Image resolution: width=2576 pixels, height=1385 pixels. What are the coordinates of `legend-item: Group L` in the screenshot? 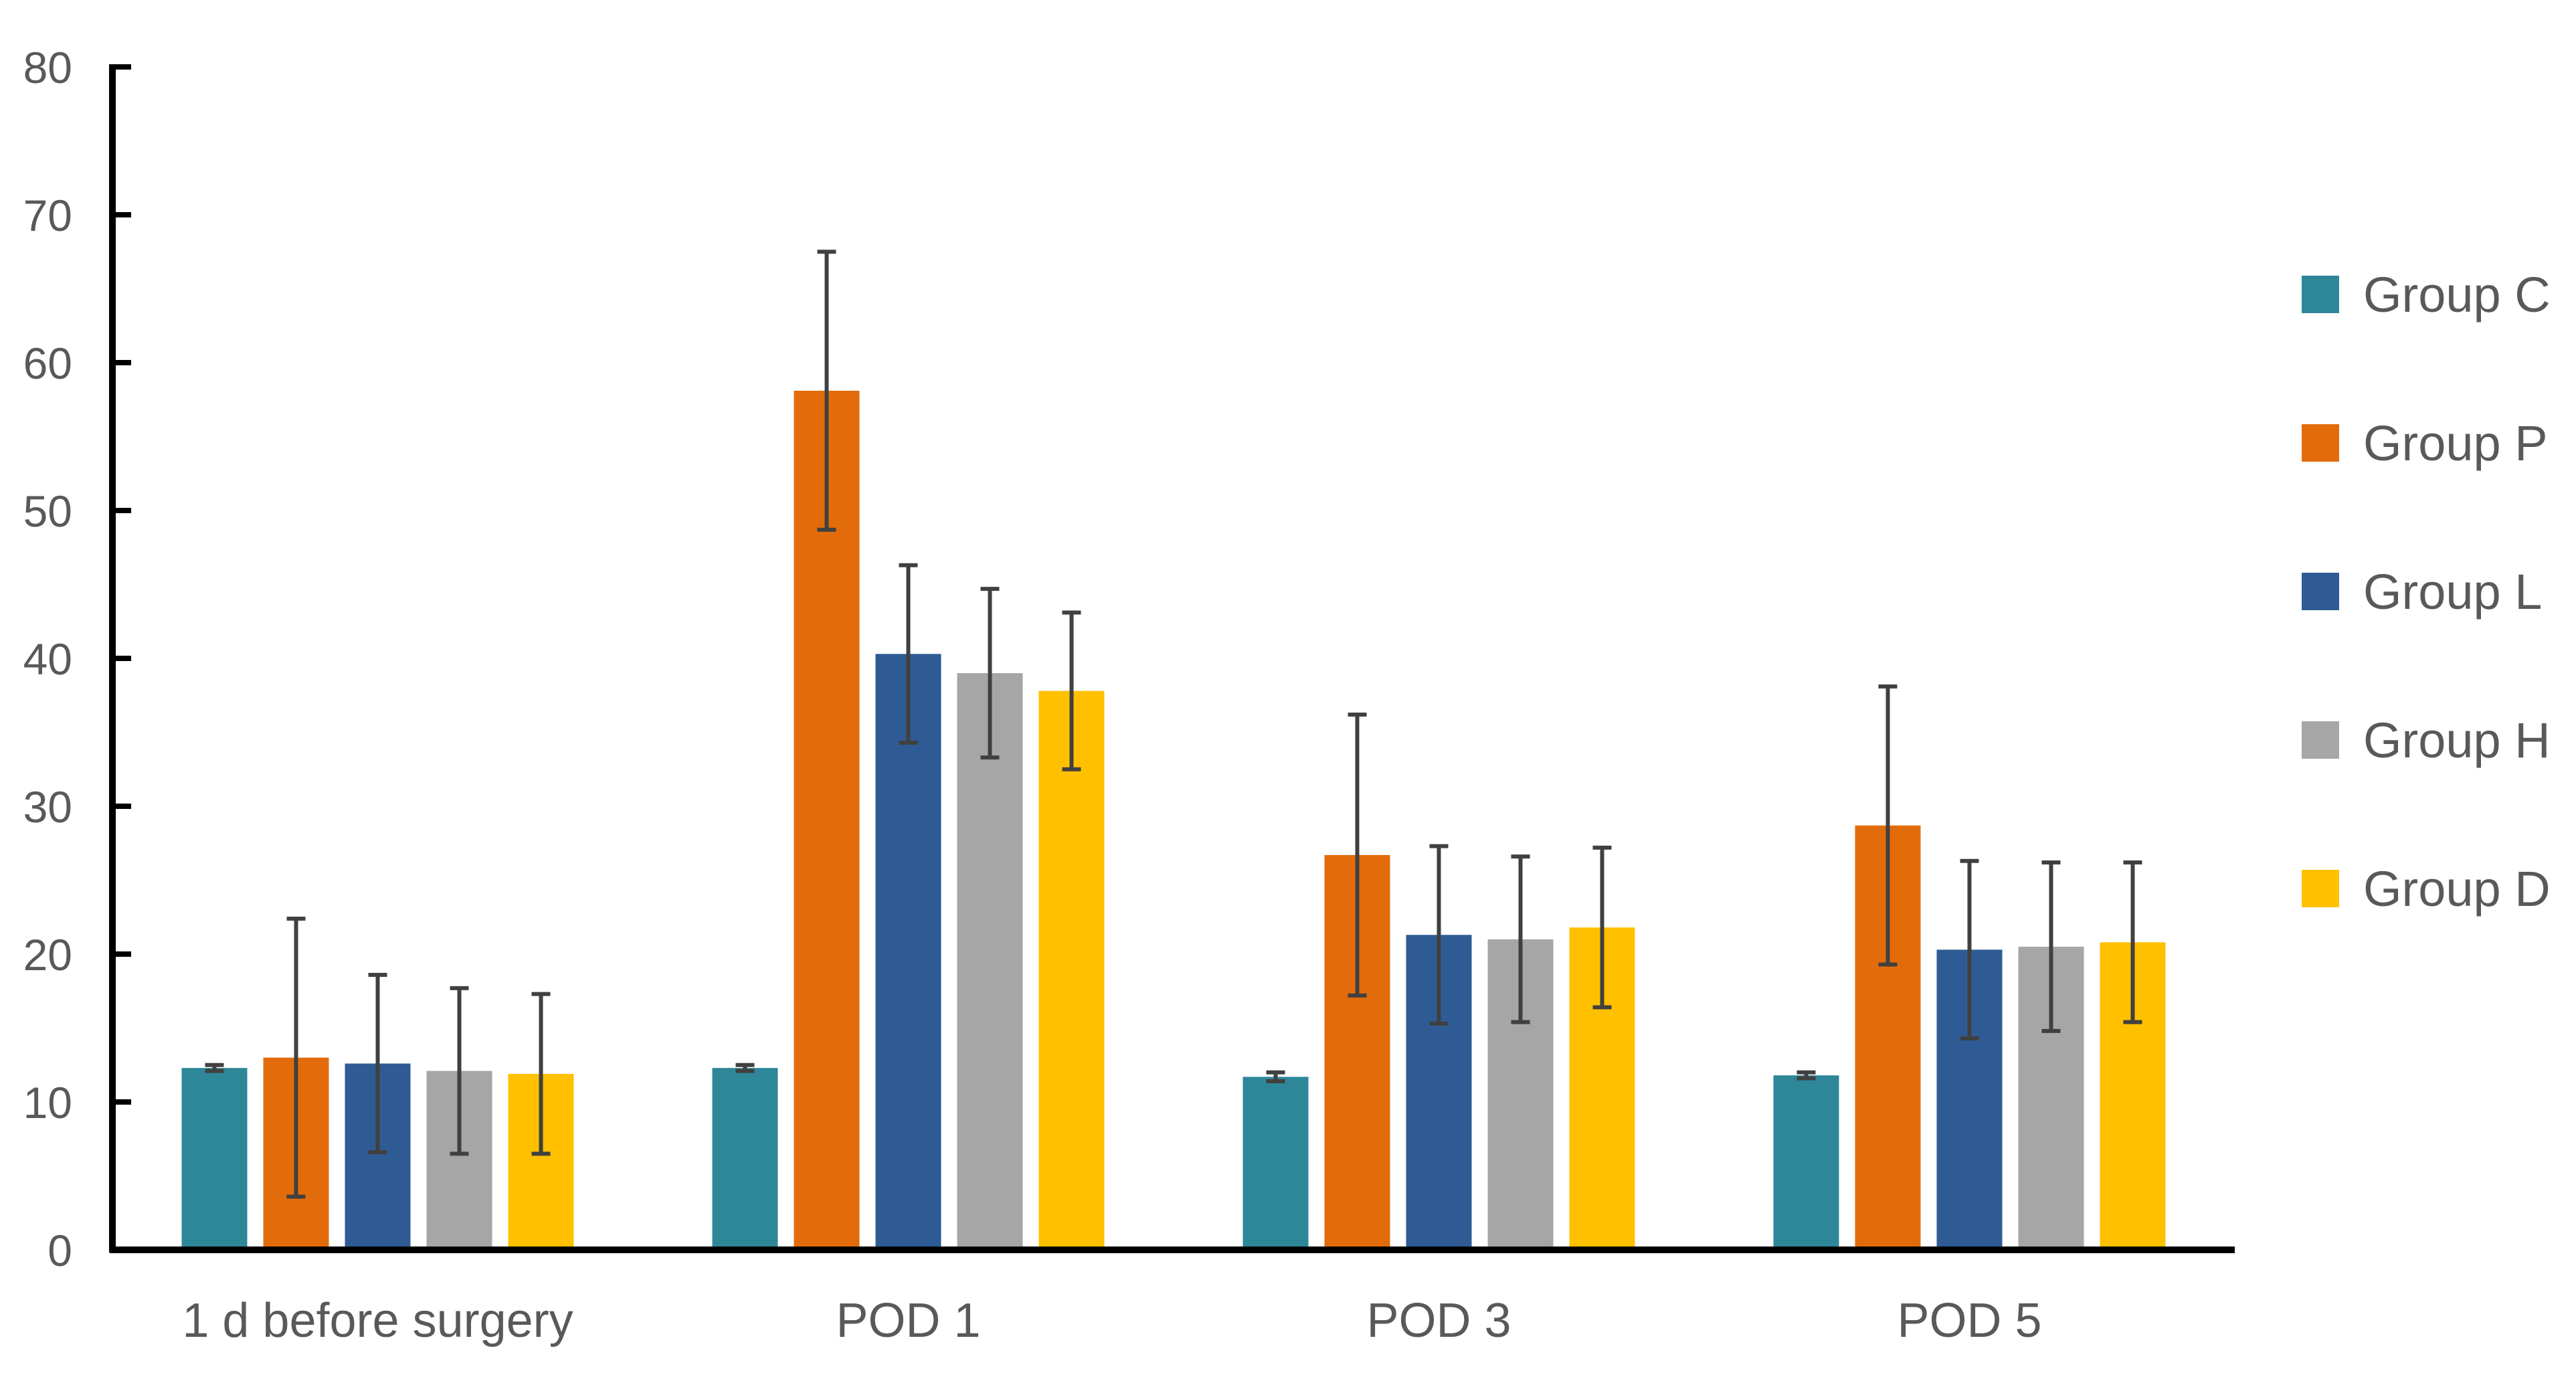 It's located at (2422, 592).